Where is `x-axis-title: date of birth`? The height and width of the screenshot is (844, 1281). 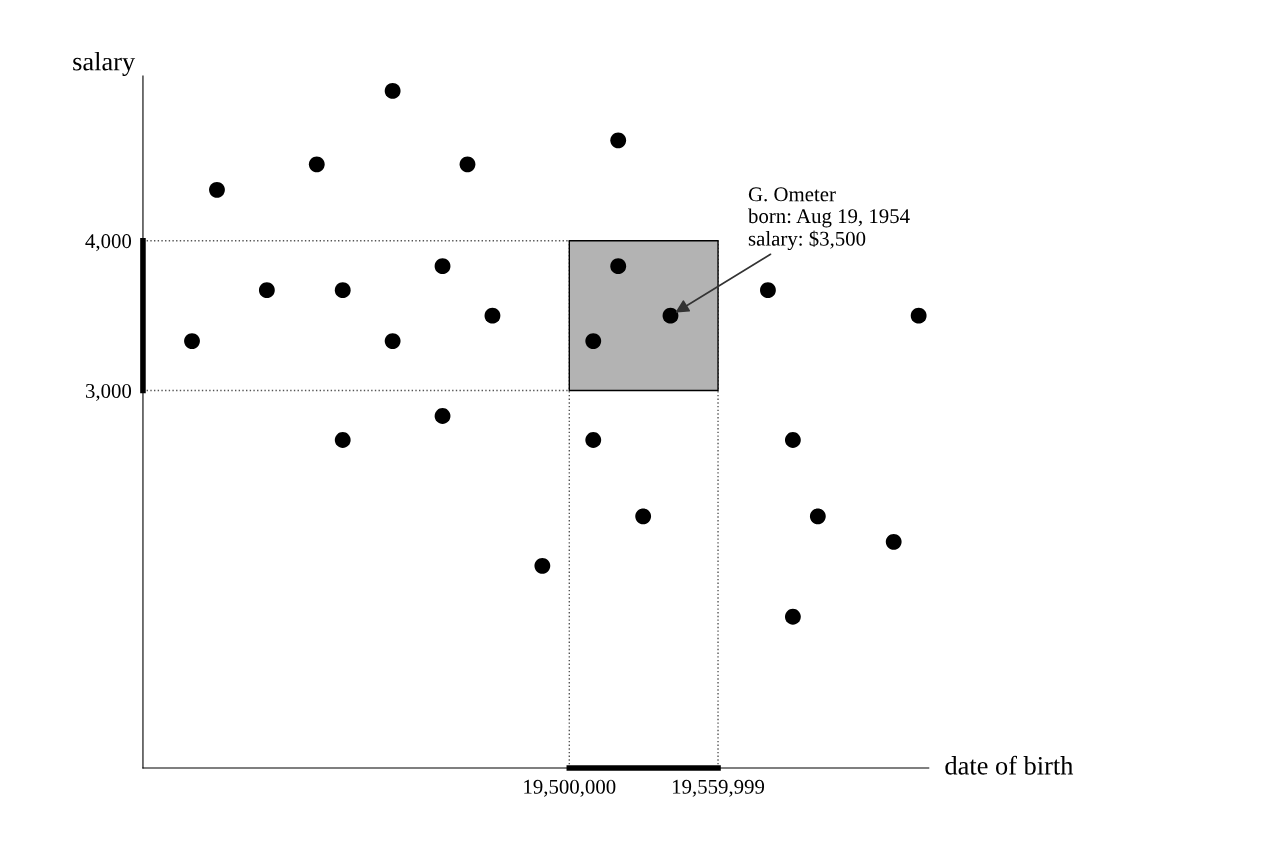 x-axis-title: date of birth is located at coordinates (1009, 765).